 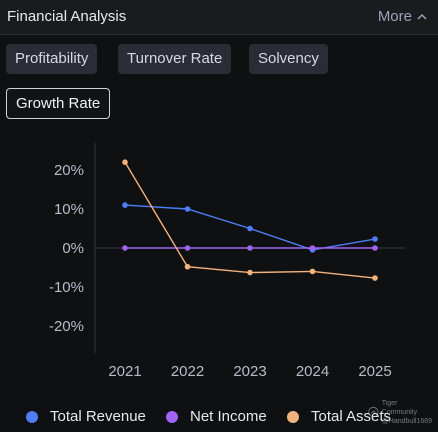 What do you see at coordinates (69, 209) in the screenshot?
I see `y-tick-label: 10%` at bounding box center [69, 209].